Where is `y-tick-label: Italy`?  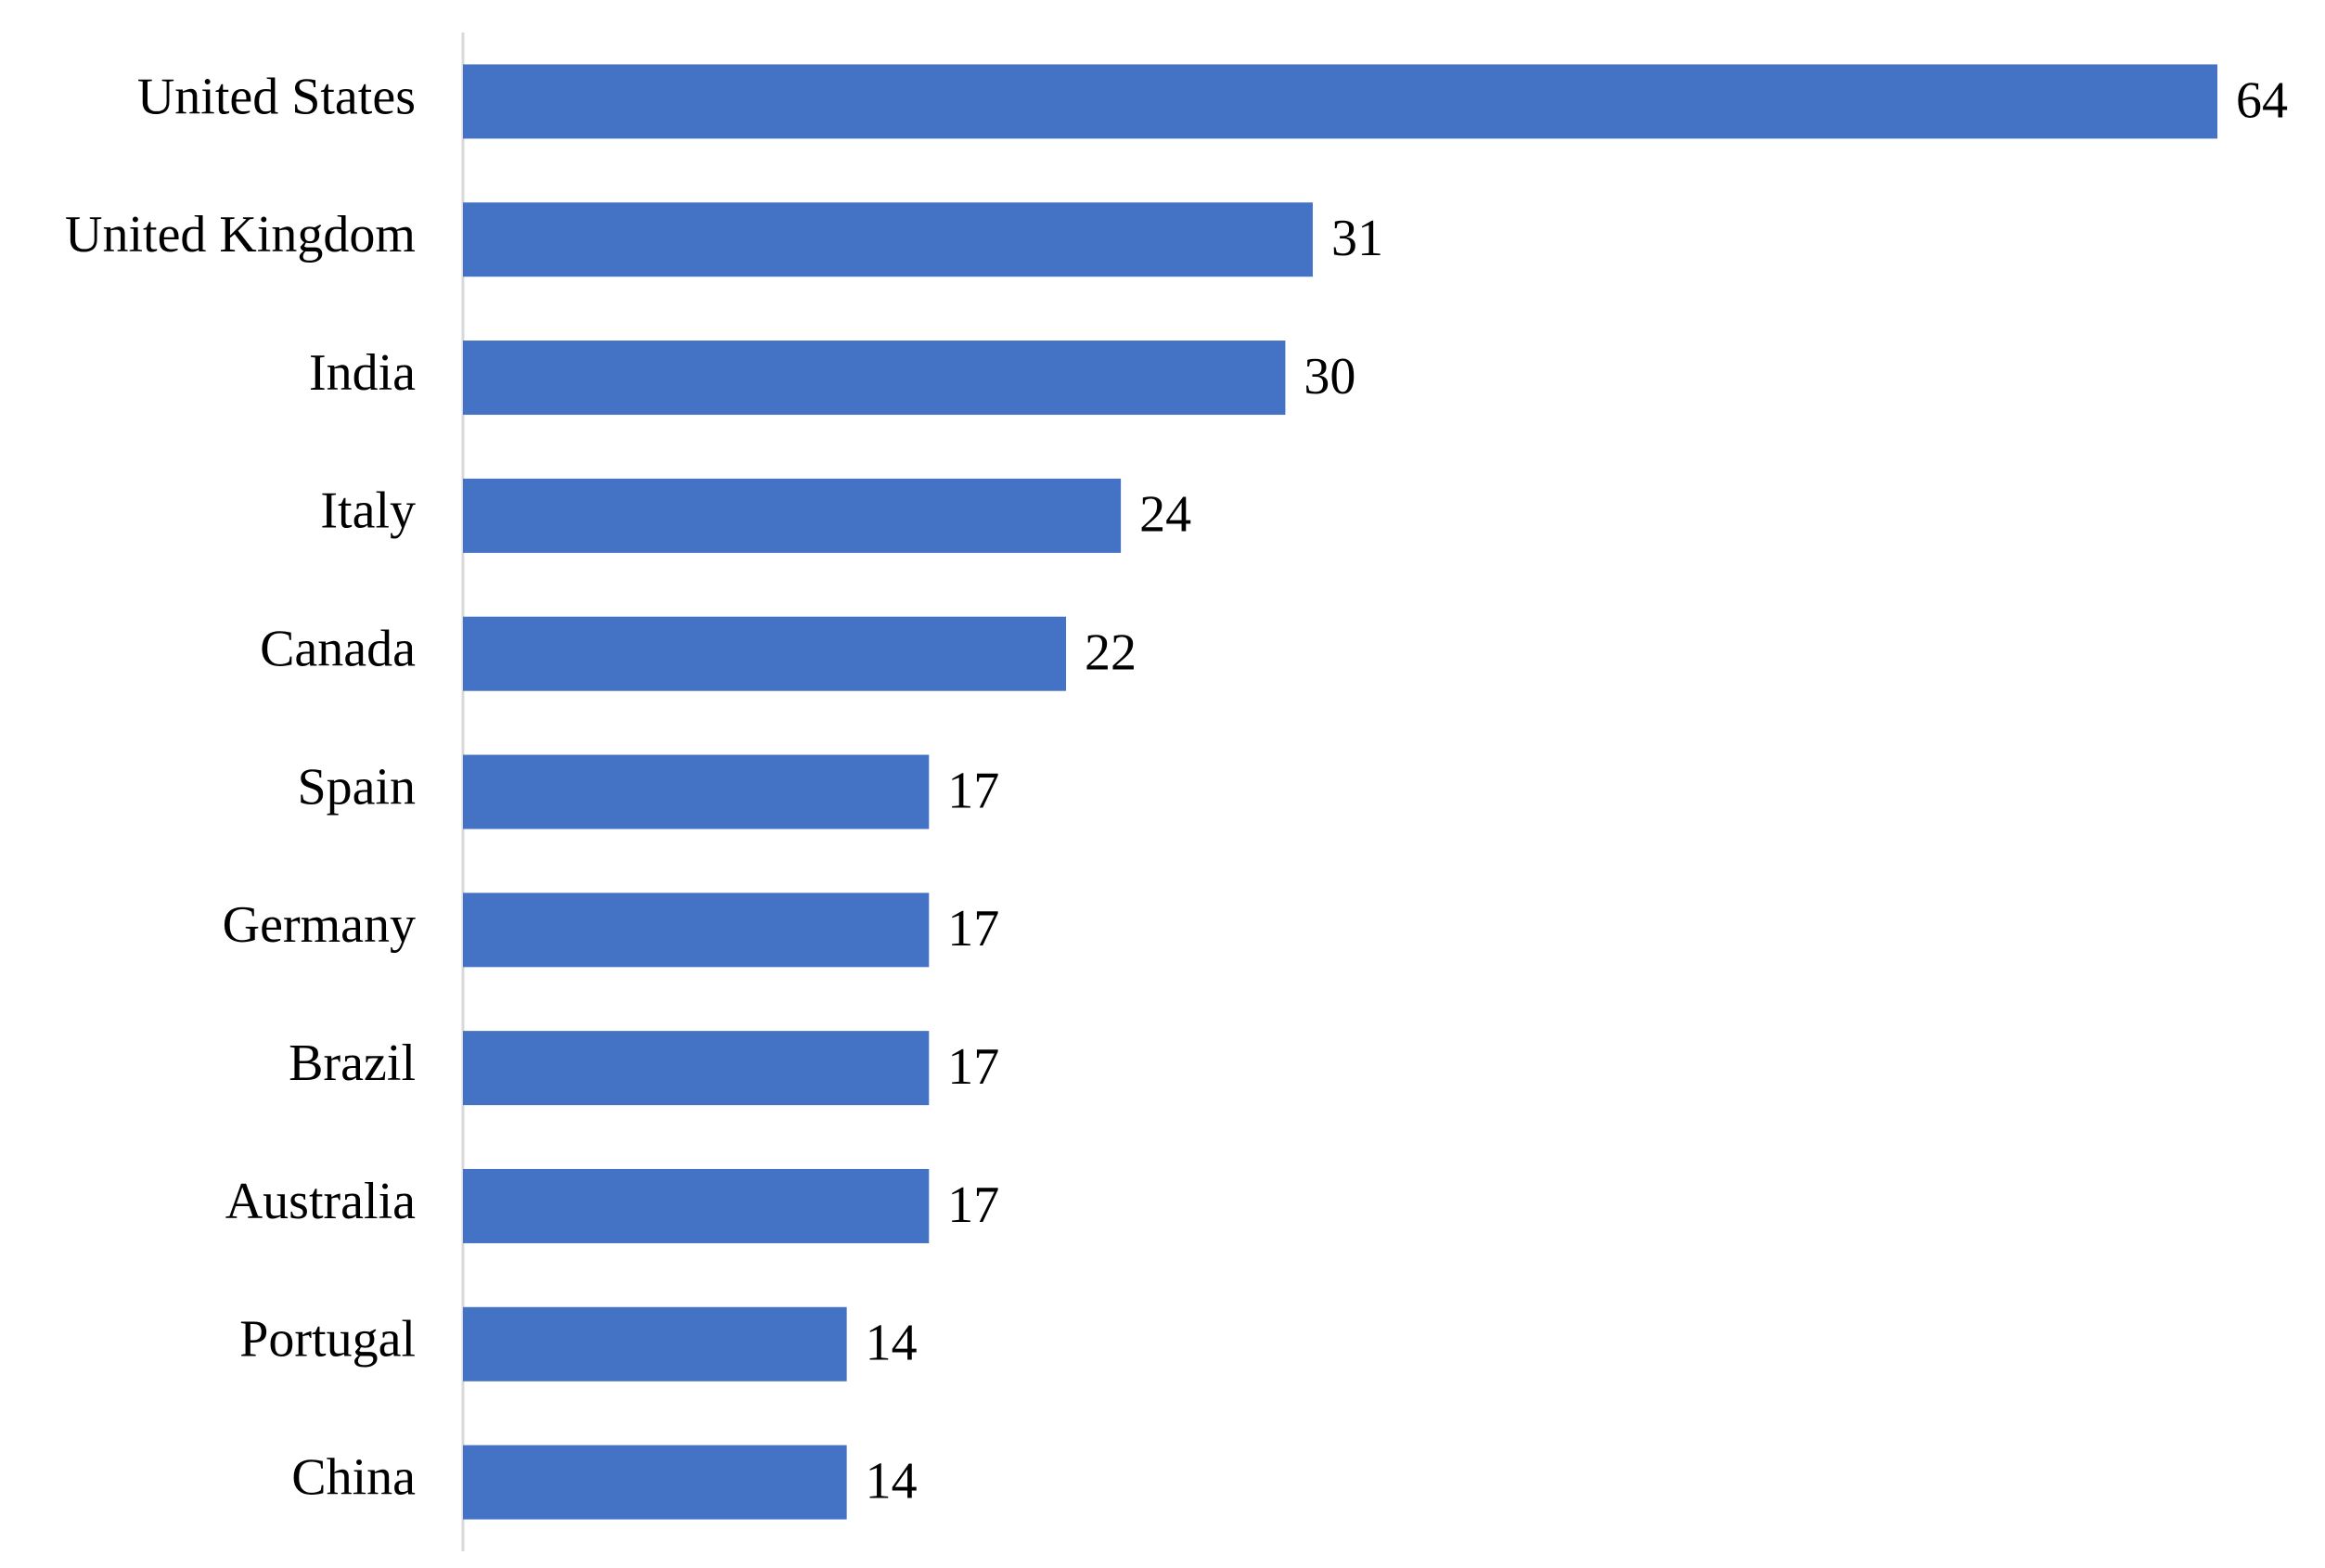 y-tick-label: Italy is located at coordinates (368, 511).